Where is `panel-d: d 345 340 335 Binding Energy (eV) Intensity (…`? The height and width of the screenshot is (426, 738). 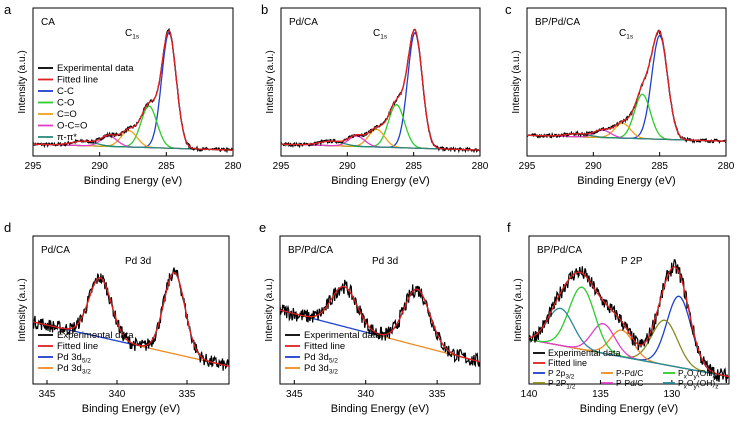 panel-d: d 345 340 335 Binding Energy (eV) Intensity (… is located at coordinates (117, 317).